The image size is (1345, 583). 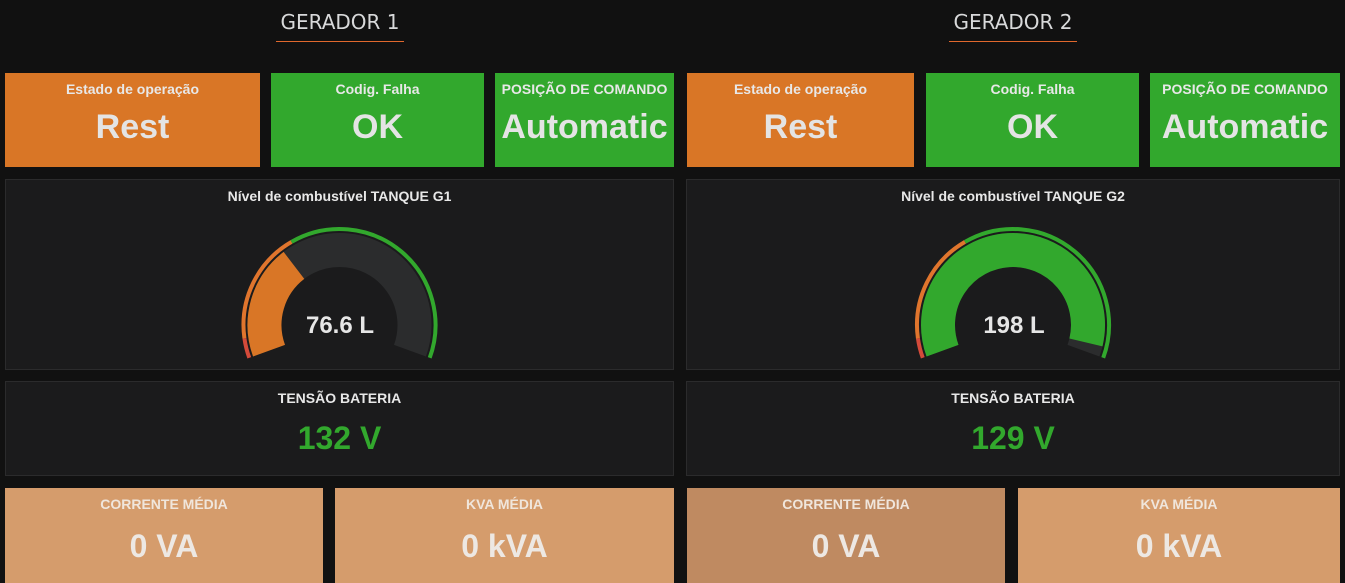 I want to click on average-kva-panel-g1: KVA MÉDIA 0 kVA, so click(x=504, y=535).